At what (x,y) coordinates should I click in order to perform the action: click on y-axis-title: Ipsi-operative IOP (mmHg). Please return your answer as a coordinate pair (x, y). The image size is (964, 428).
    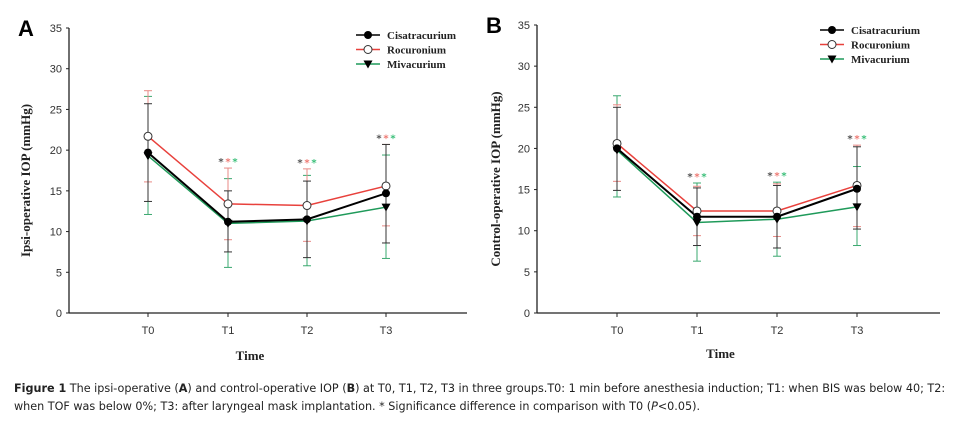
    Looking at the image, I should click on (25, 180).